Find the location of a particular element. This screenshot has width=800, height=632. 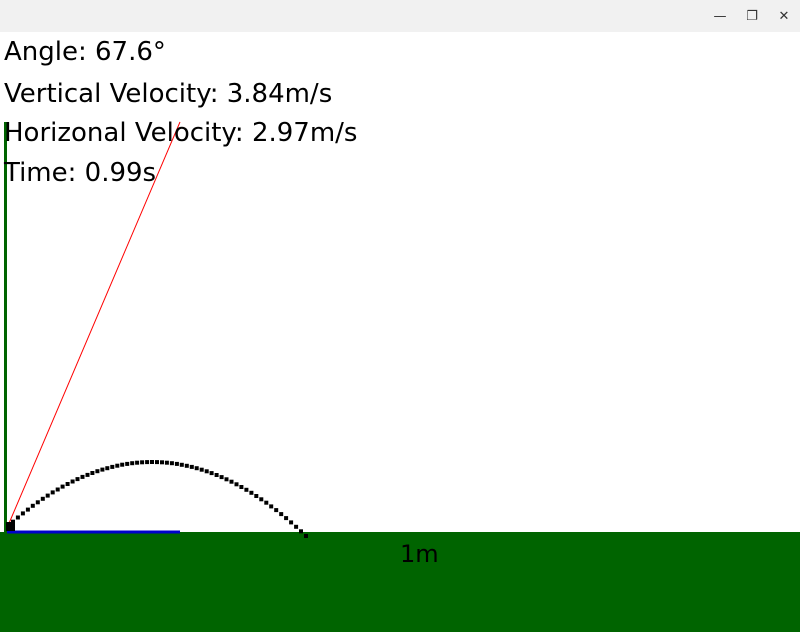

vertical-axis is located at coordinates (5, 327).